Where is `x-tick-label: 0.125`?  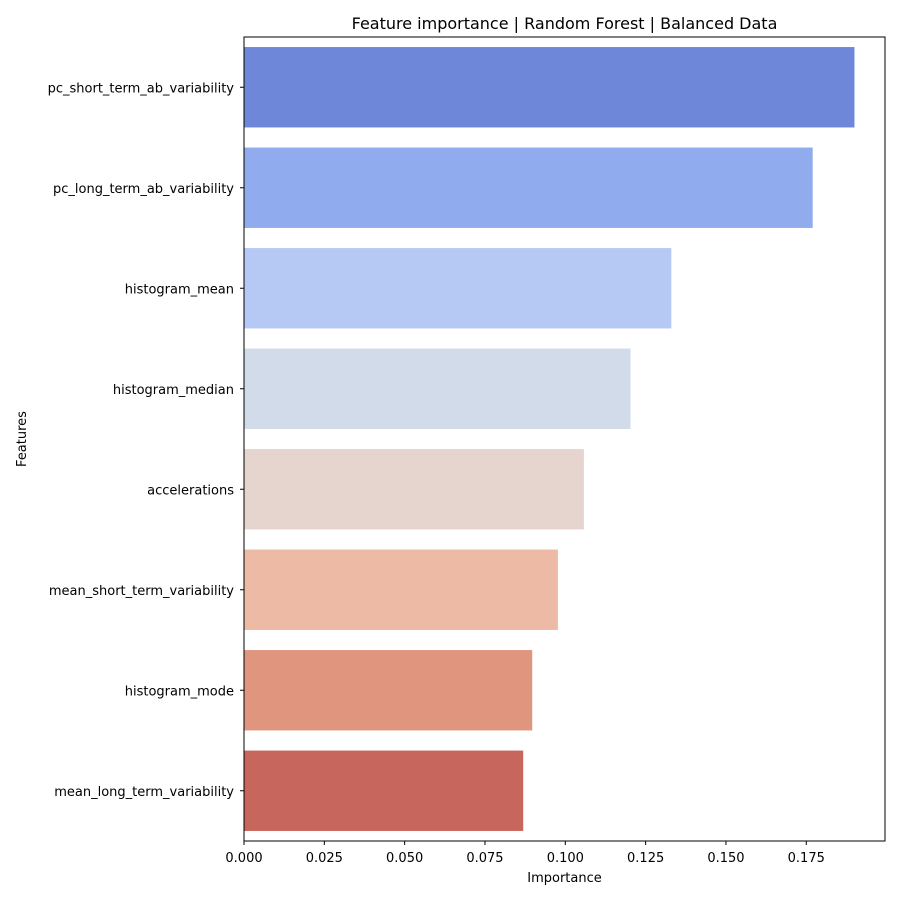
x-tick-label: 0.125 is located at coordinates (645, 858).